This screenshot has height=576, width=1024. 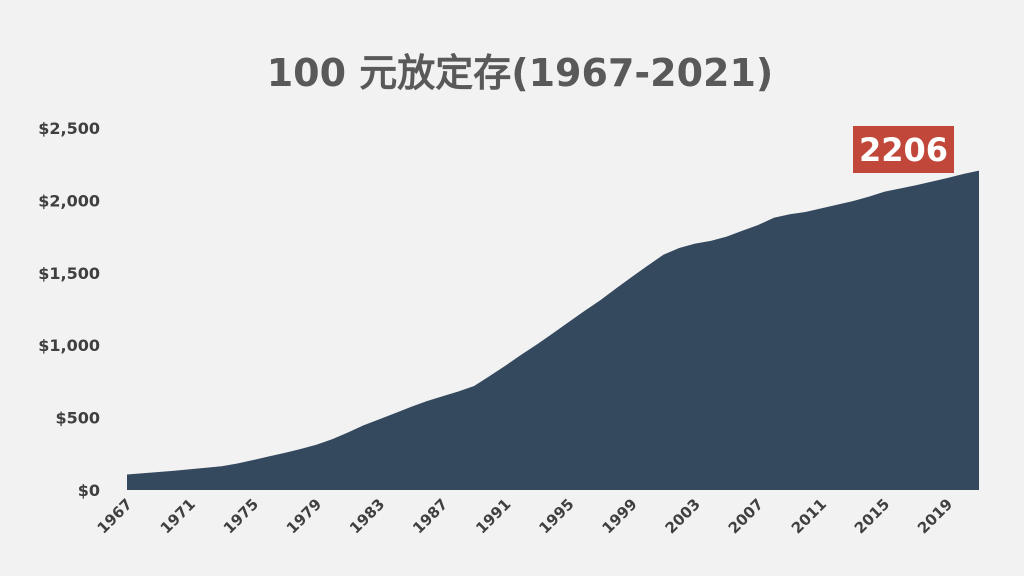 What do you see at coordinates (69, 200) in the screenshot?
I see `y-tick-label: $2,000` at bounding box center [69, 200].